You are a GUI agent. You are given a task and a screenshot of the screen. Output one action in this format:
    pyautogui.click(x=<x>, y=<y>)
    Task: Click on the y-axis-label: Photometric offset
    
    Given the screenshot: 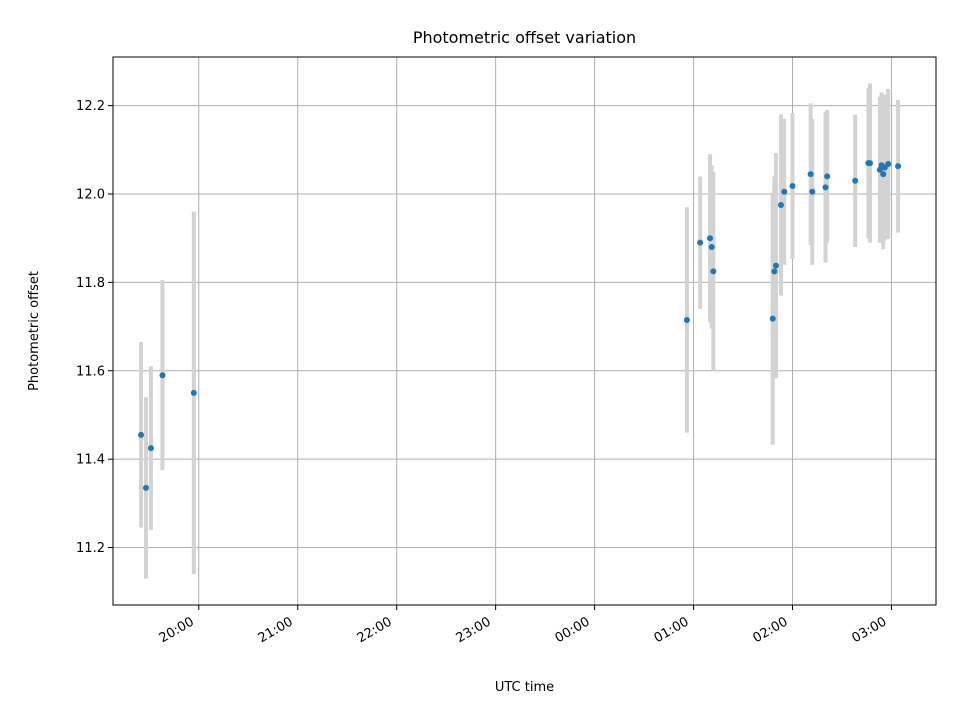 What is the action you would take?
    pyautogui.click(x=34, y=331)
    